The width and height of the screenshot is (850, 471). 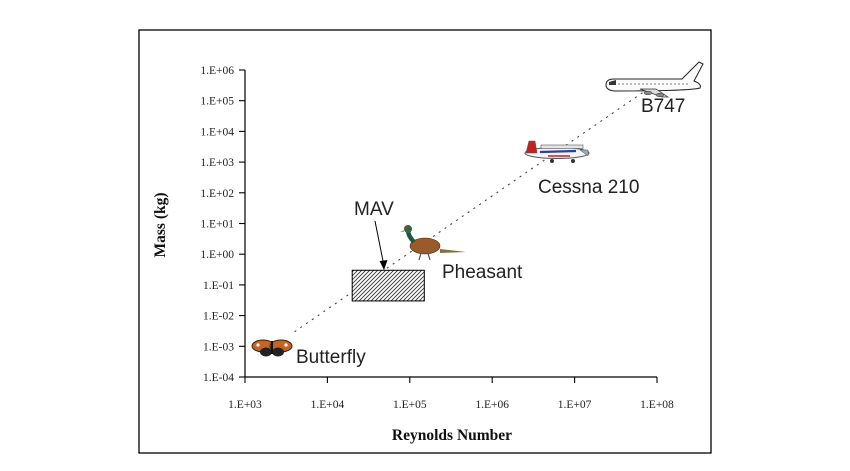 What do you see at coordinates (217, 194) in the screenshot?
I see `y-tick-label: 1.E+02` at bounding box center [217, 194].